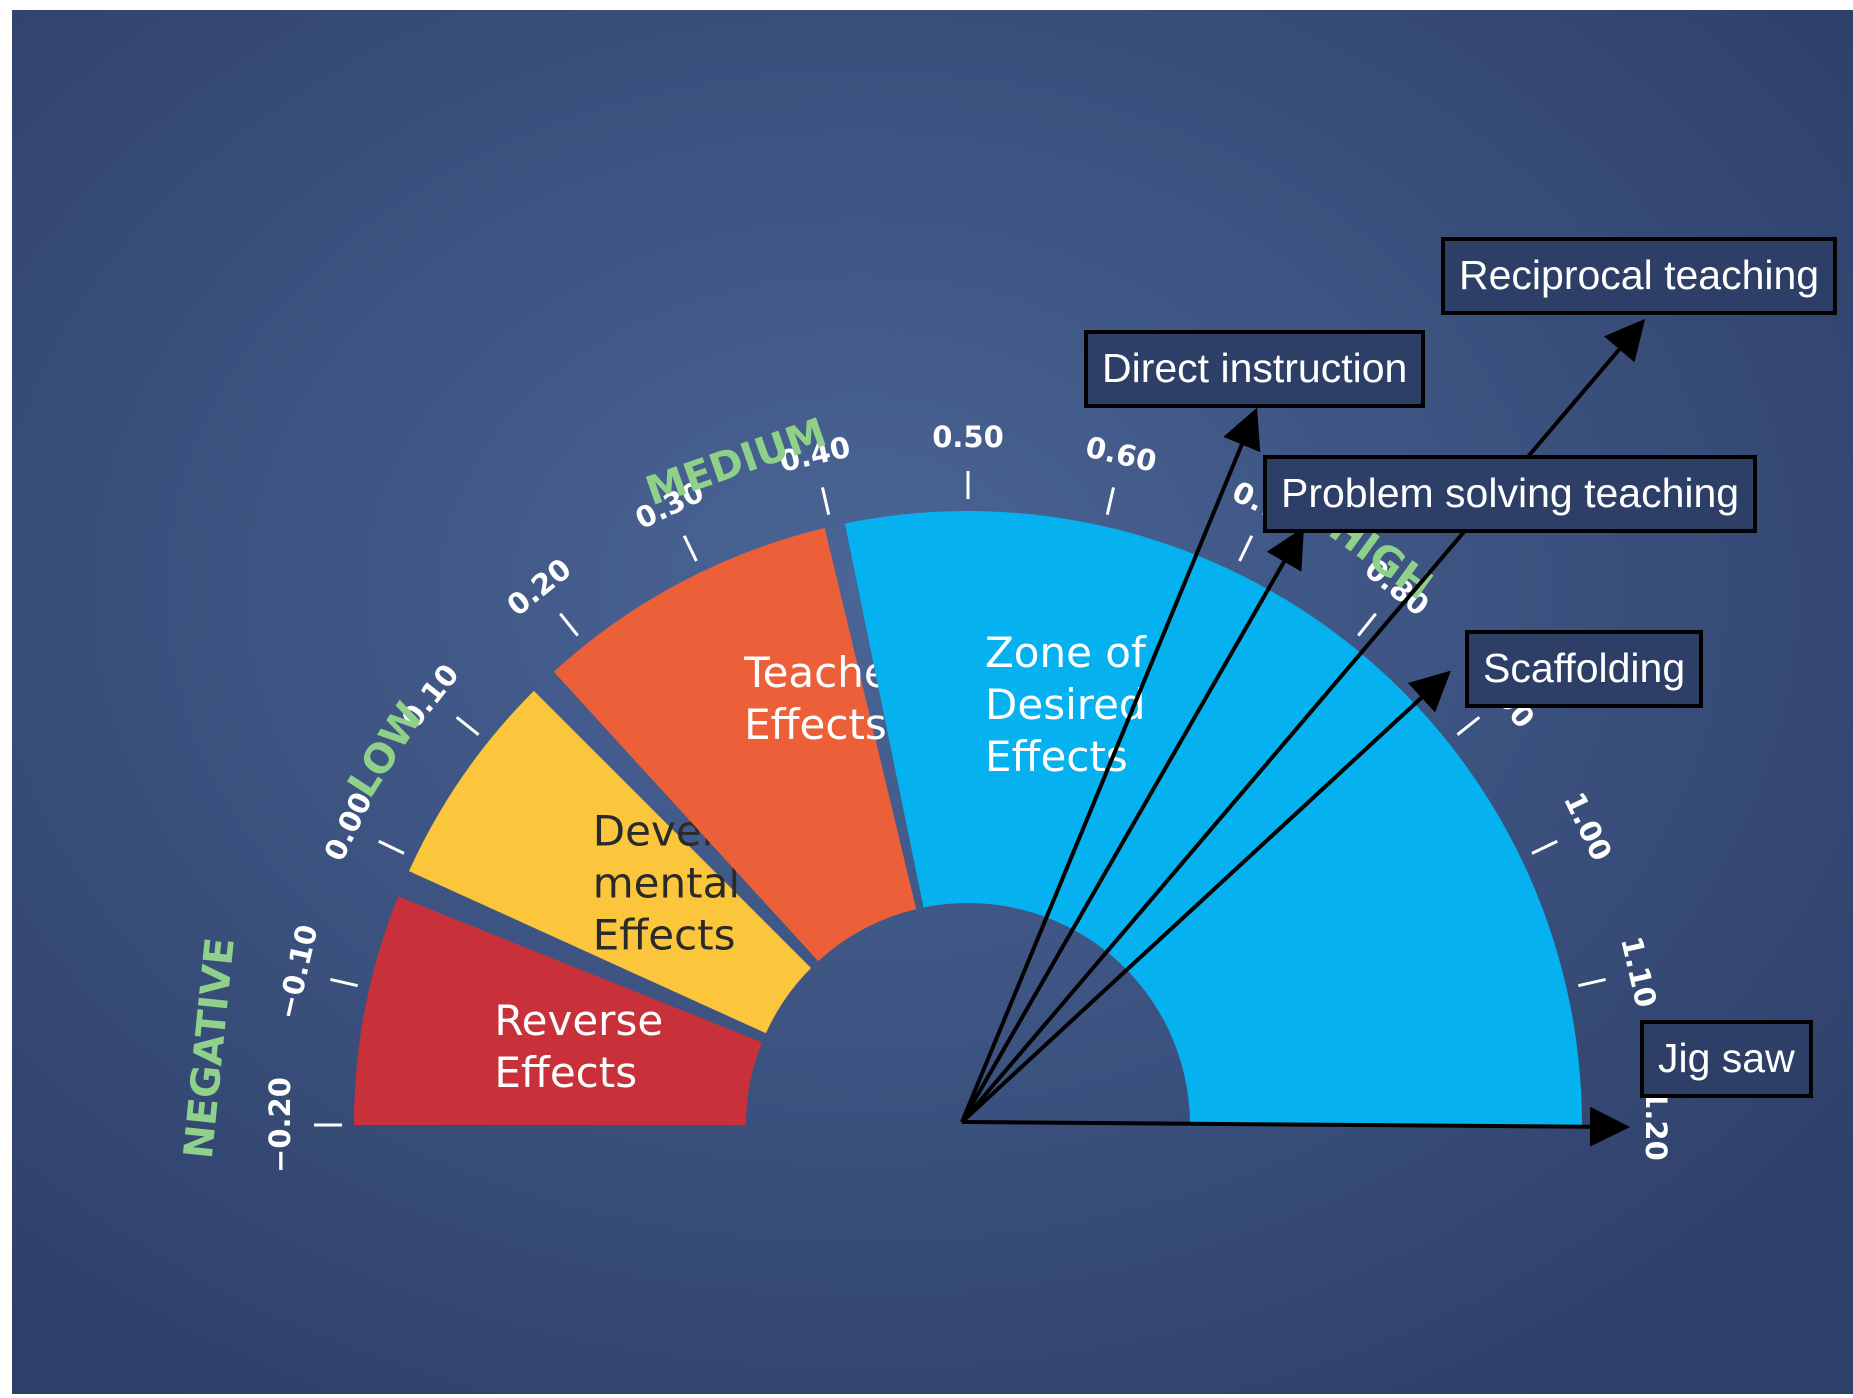 The width and height of the screenshot is (1853, 1398). What do you see at coordinates (565, 1072) in the screenshot?
I see `segment-label-reverse: Effects` at bounding box center [565, 1072].